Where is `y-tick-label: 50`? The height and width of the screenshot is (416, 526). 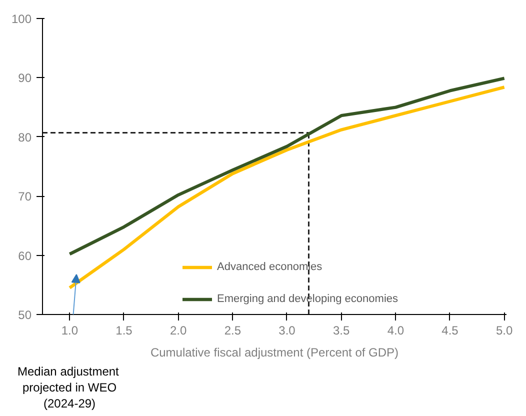
y-tick-label: 50 is located at coordinates (25, 315).